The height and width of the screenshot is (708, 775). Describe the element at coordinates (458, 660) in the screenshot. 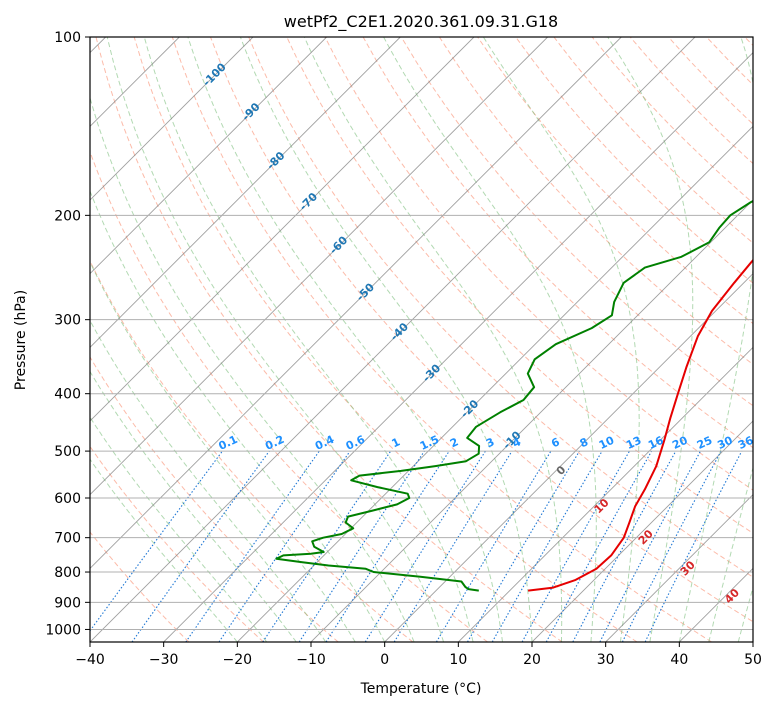

I see `x-tick-label: 10` at that location.